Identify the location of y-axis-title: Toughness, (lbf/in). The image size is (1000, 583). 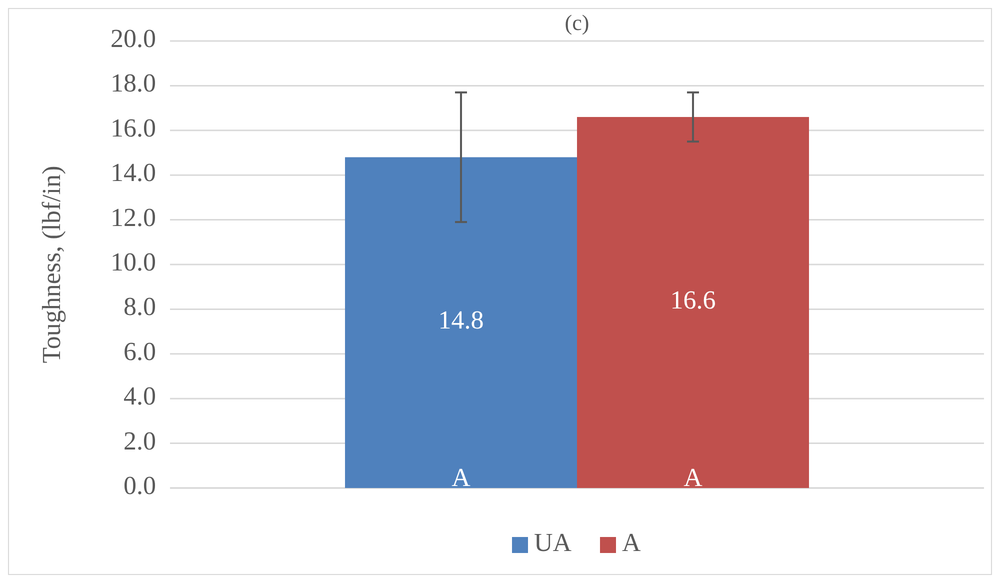
(51, 265).